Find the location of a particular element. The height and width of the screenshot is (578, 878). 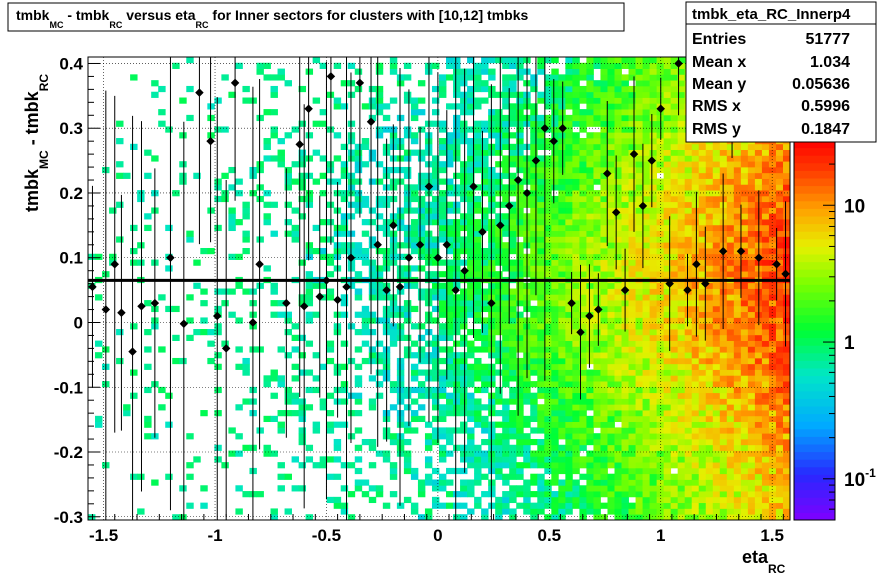

y-tick-label: 0.2 is located at coordinates (71, 193).